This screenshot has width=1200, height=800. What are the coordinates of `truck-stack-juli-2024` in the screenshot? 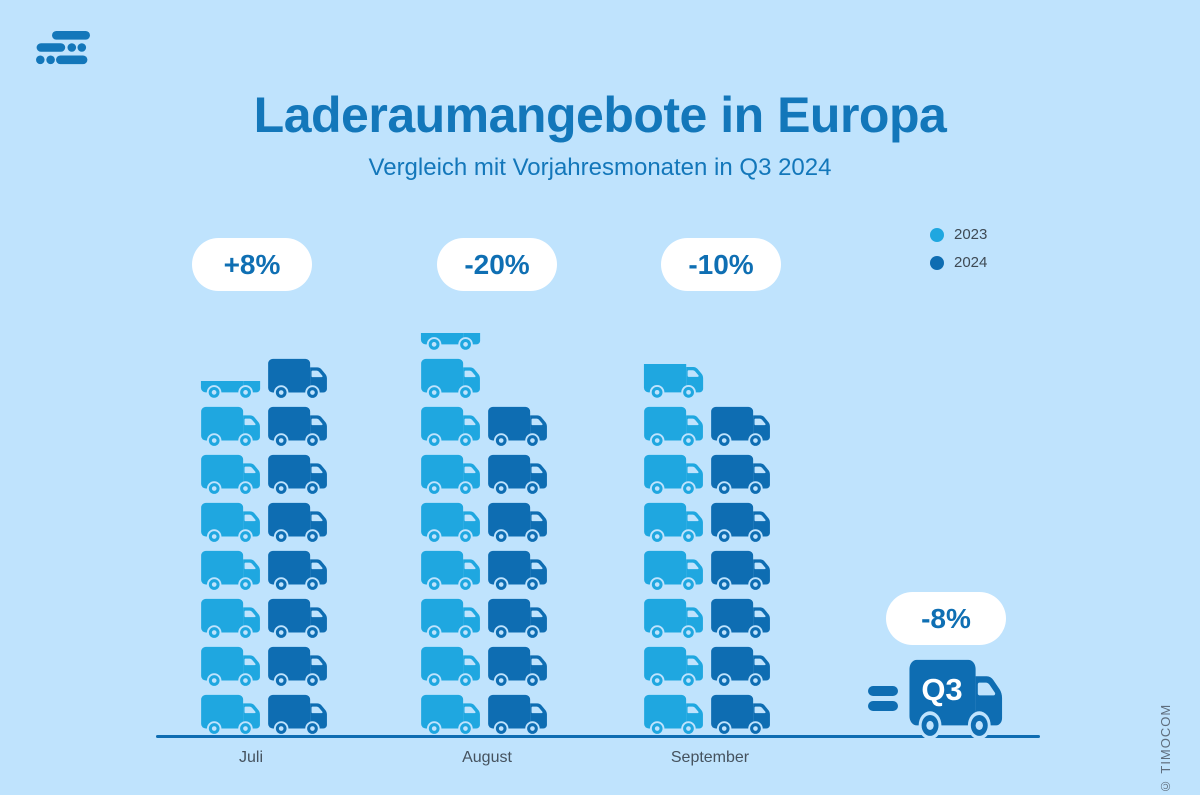 It's located at (298, 547).